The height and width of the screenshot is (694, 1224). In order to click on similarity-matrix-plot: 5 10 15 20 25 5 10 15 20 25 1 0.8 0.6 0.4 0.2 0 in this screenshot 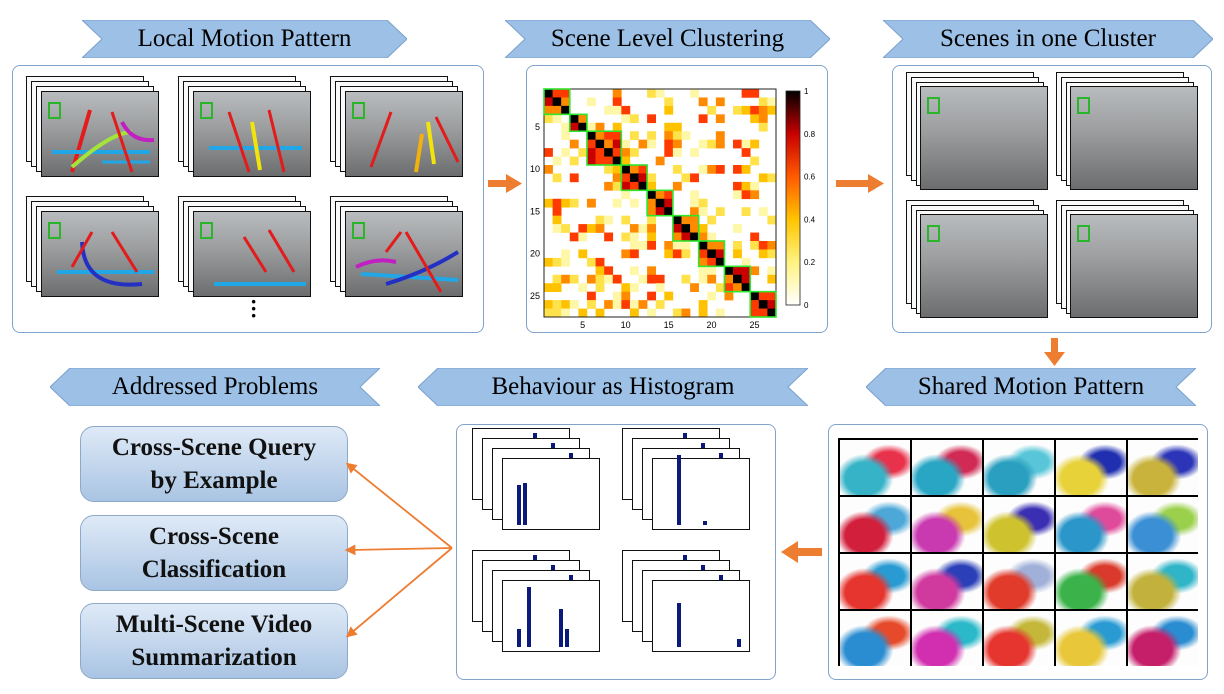, I will do `click(673, 208)`.